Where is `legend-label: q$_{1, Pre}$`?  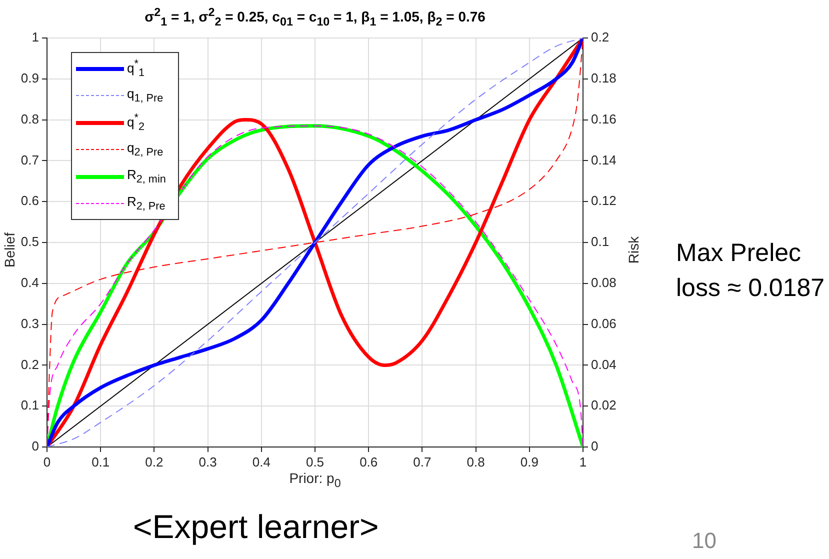 legend-label: q$_{1, Pre}$ is located at coordinates (145, 95).